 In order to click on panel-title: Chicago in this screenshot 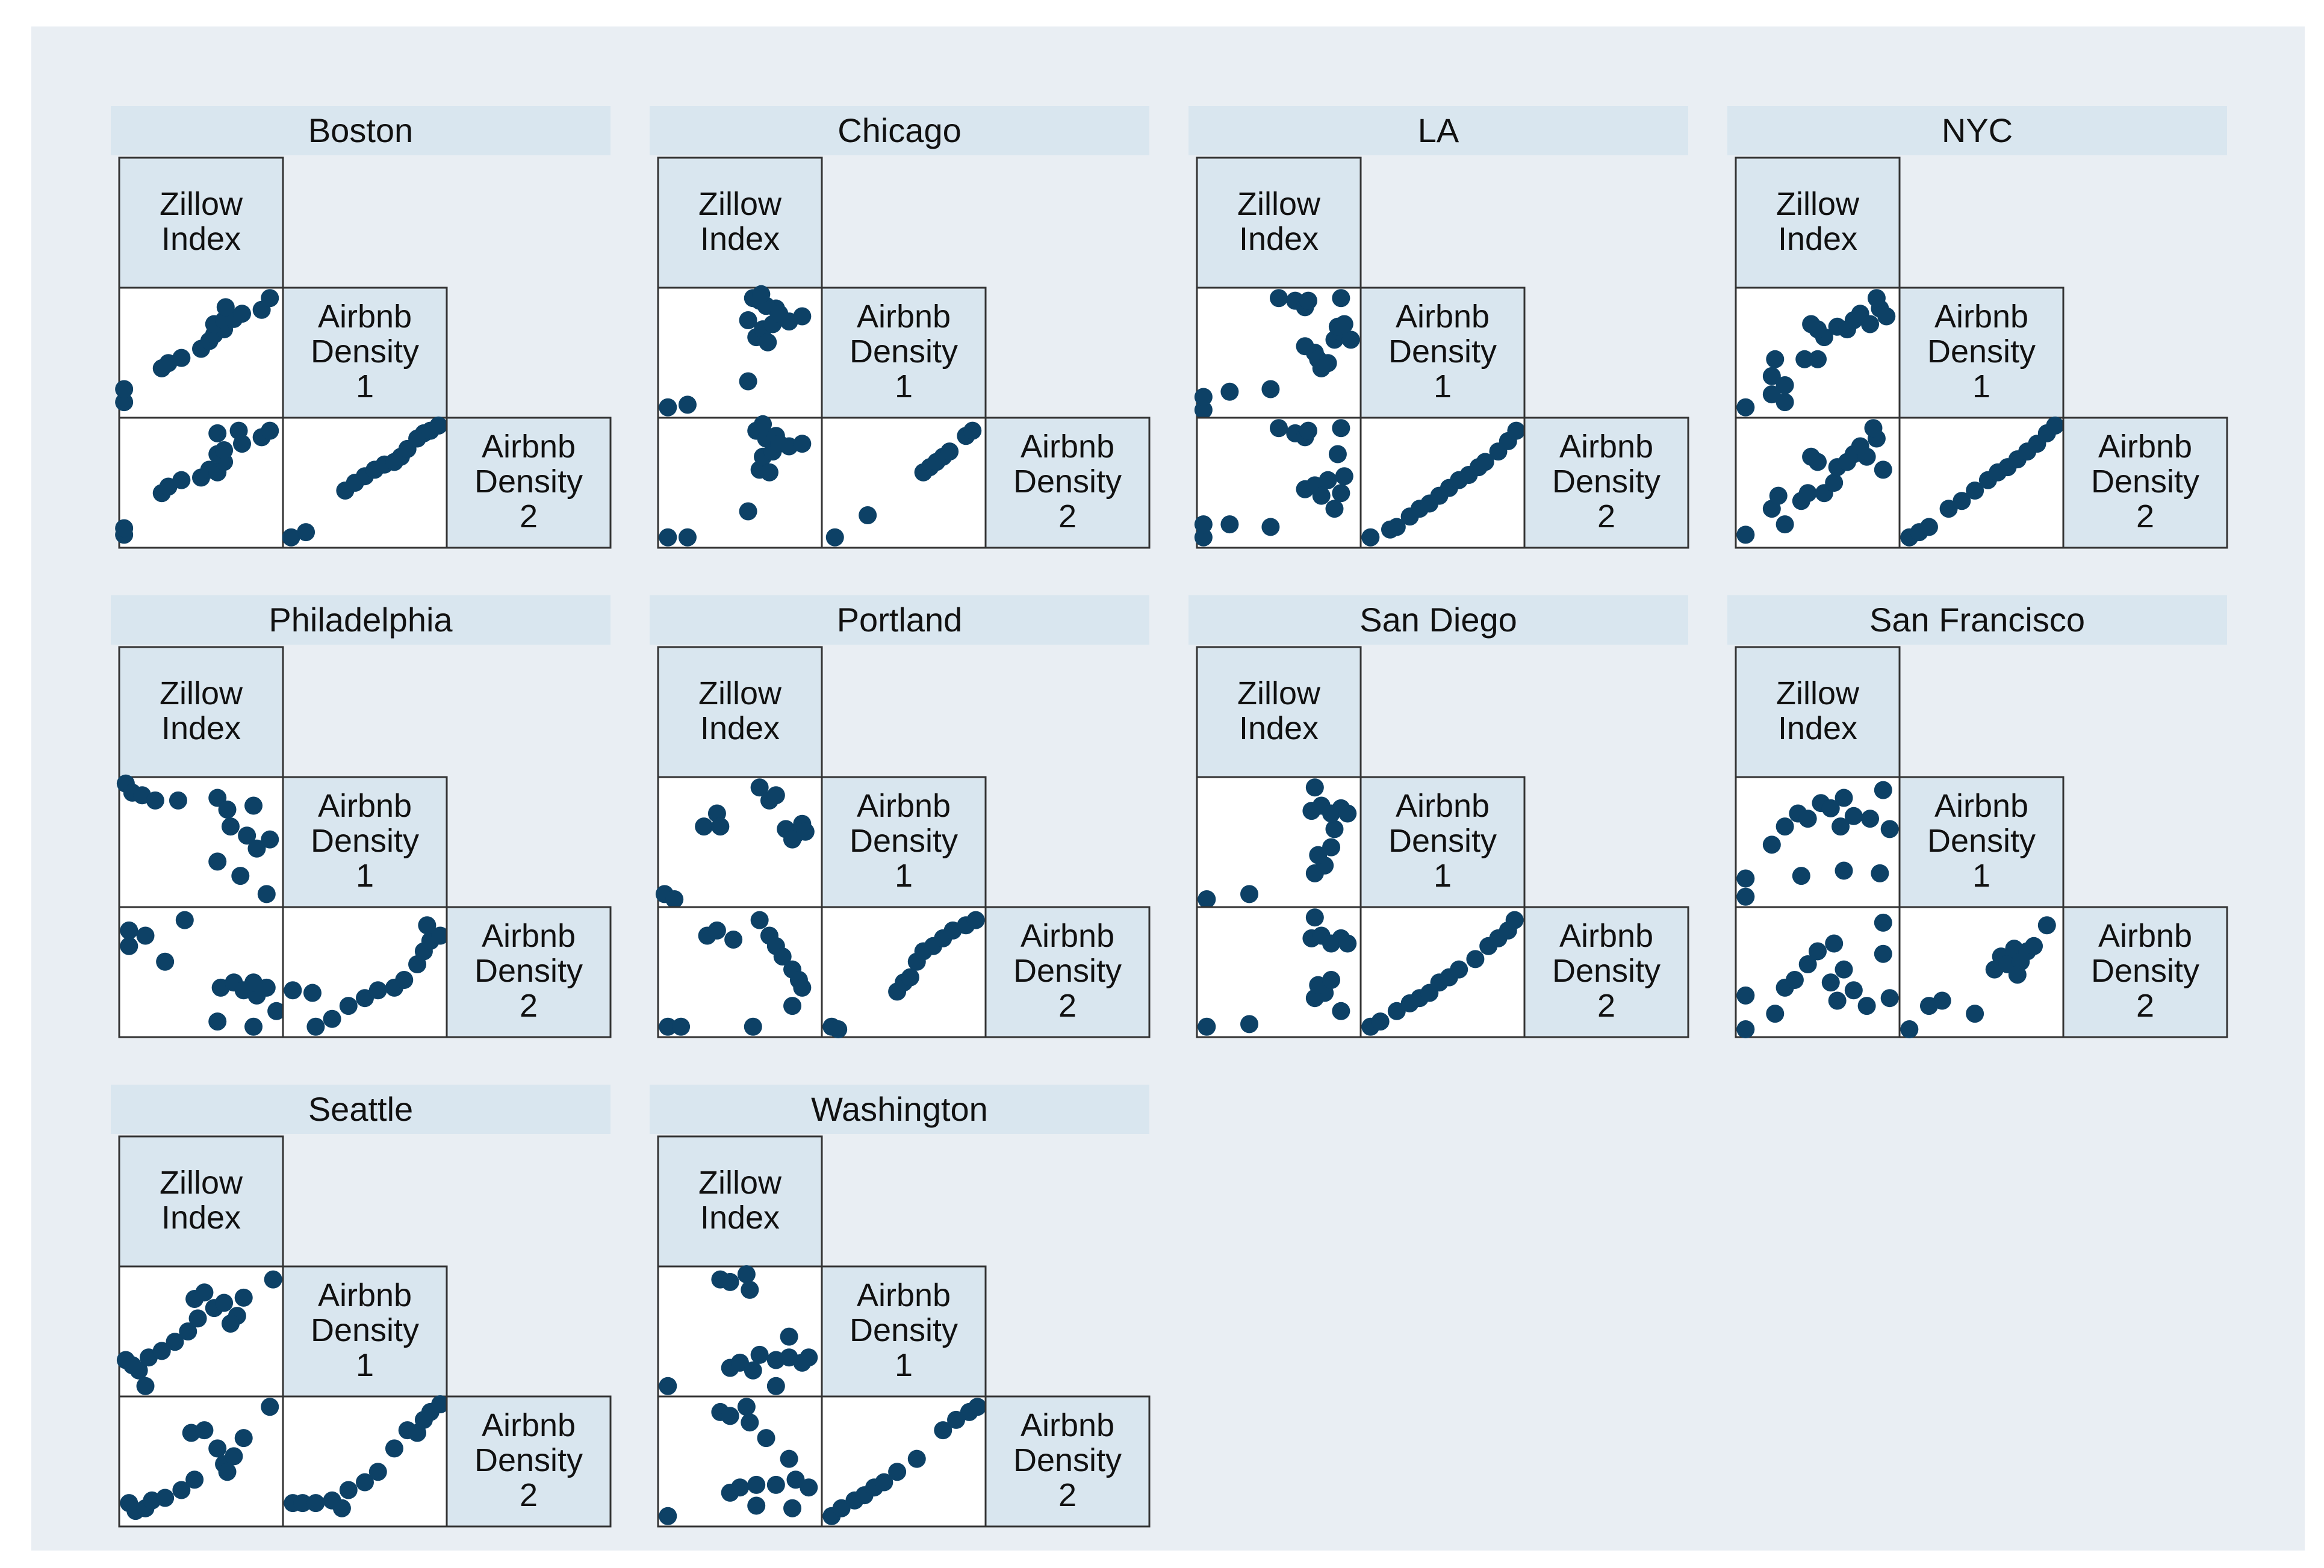, I will do `click(899, 130)`.